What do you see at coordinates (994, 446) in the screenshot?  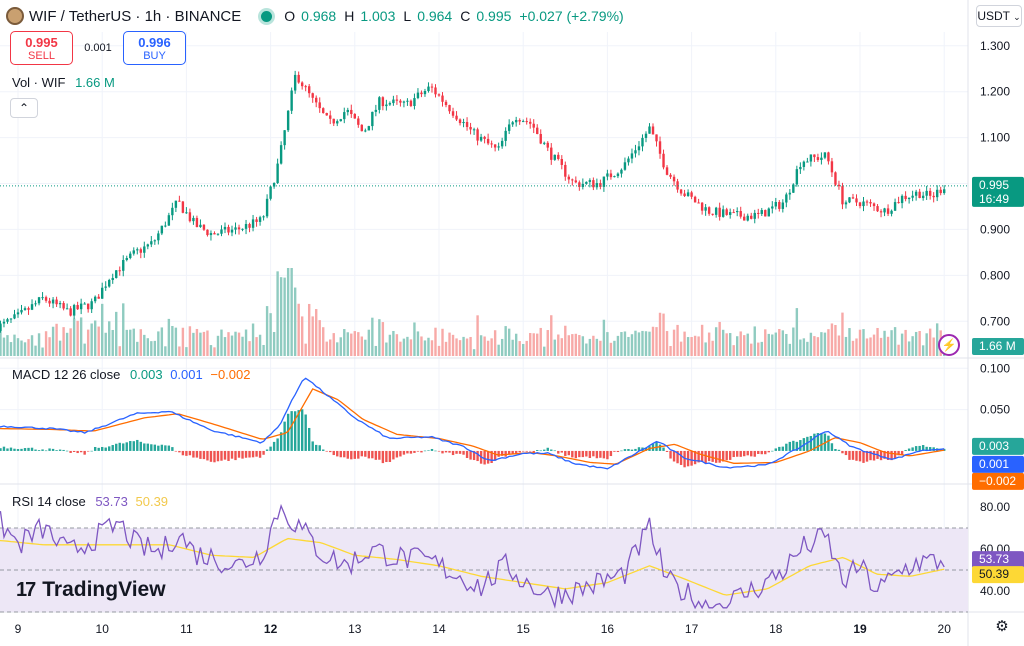 I see `macd-hist-badge: 0.003` at bounding box center [994, 446].